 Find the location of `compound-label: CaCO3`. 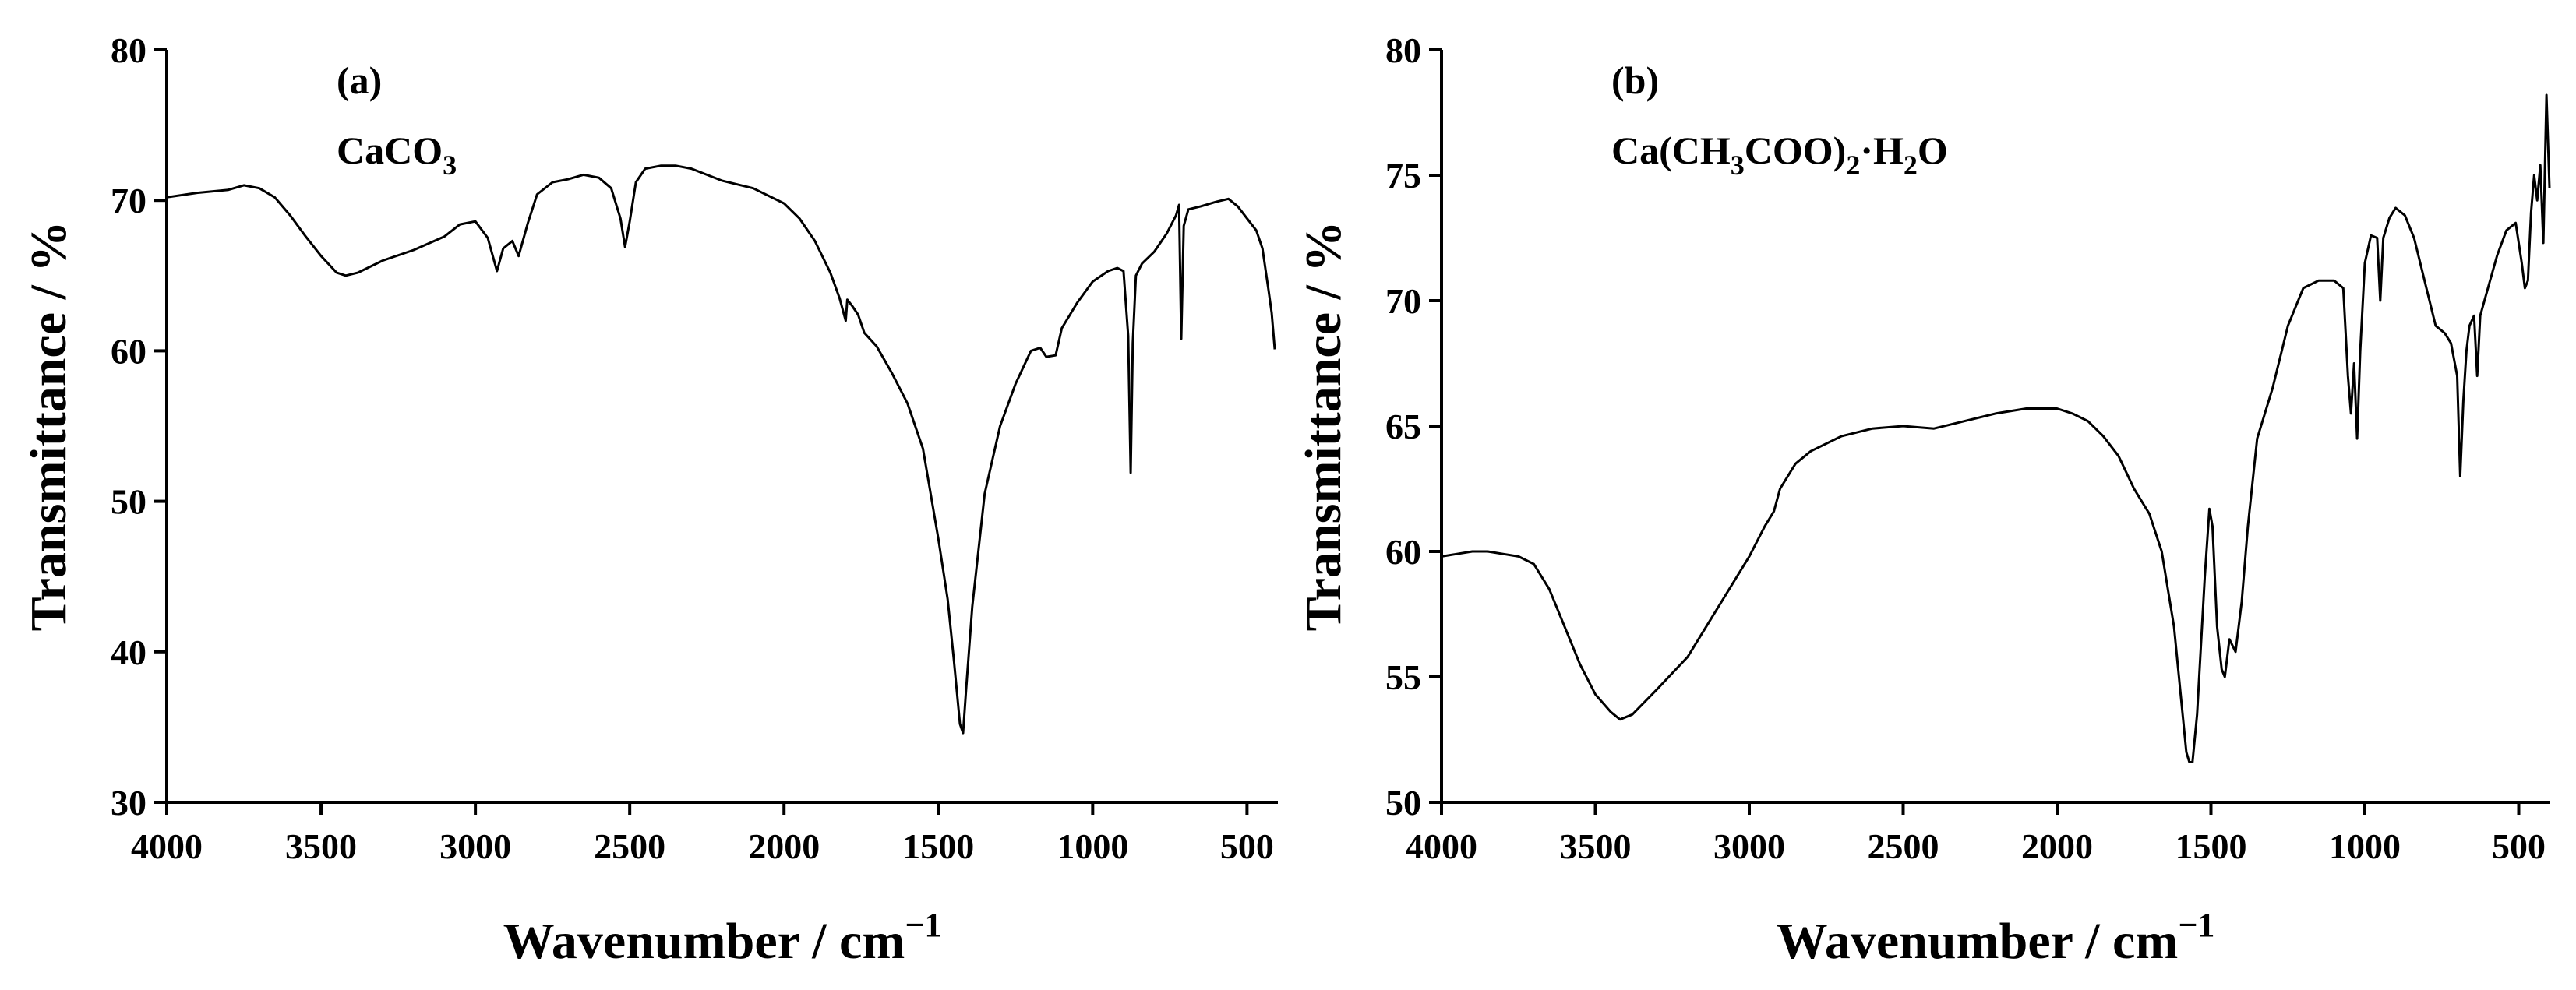

compound-label: CaCO3 is located at coordinates (397, 155).